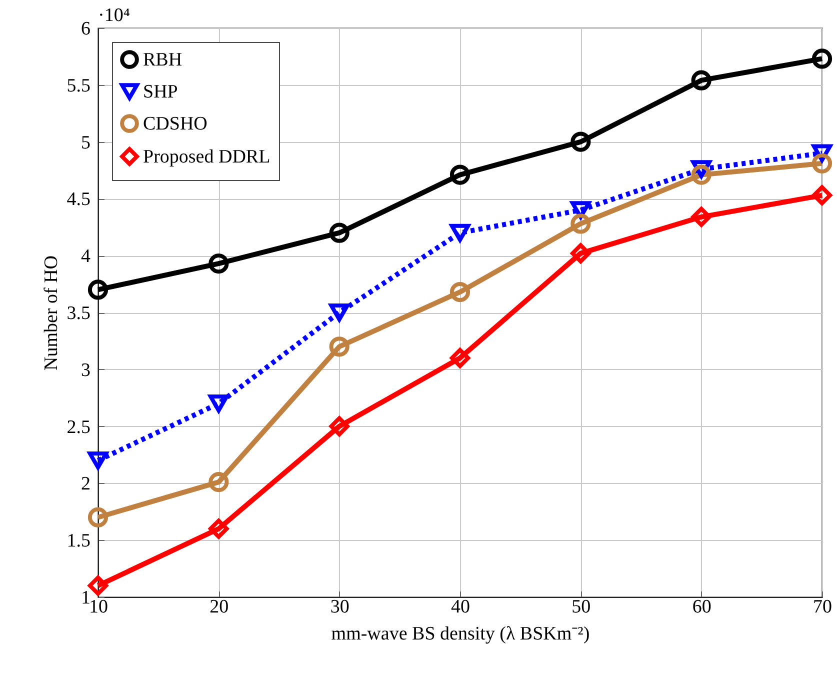 The height and width of the screenshot is (679, 837). Describe the element at coordinates (822, 607) in the screenshot. I see `x-tick-label: 70` at that location.